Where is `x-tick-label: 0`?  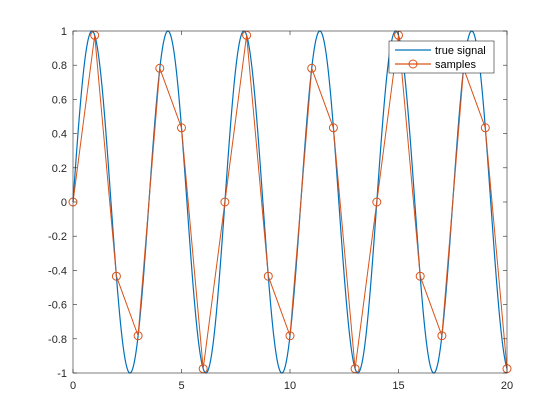
x-tick-label: 0 is located at coordinates (73, 386).